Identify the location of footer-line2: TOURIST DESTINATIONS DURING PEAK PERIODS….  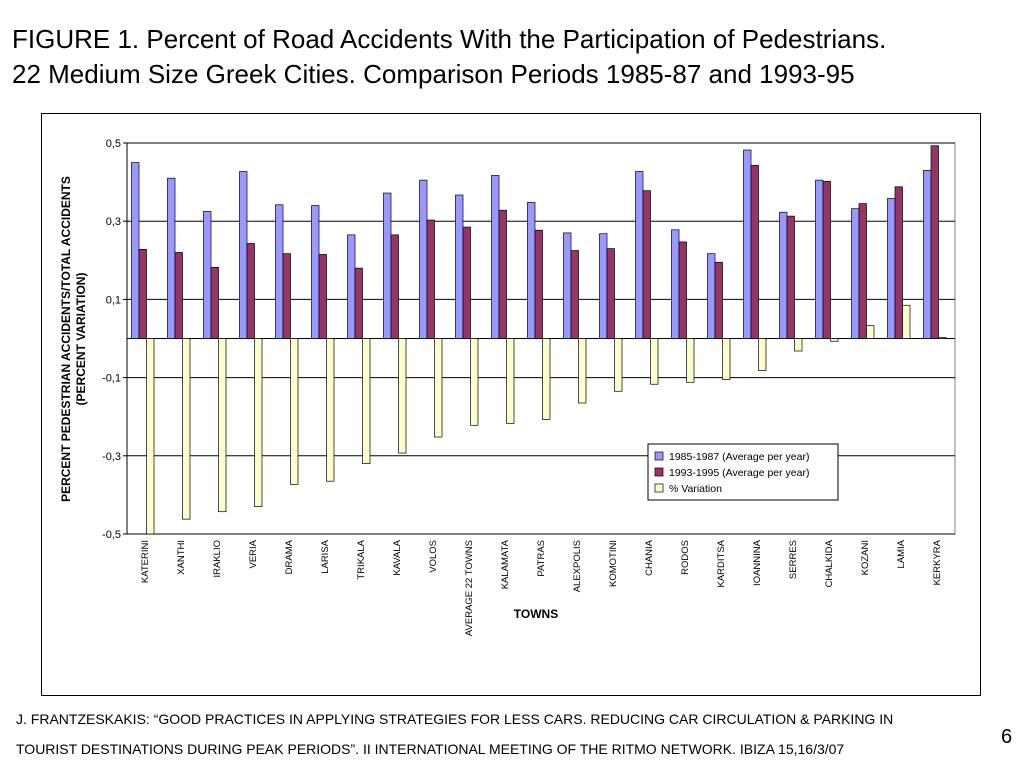
(430, 749).